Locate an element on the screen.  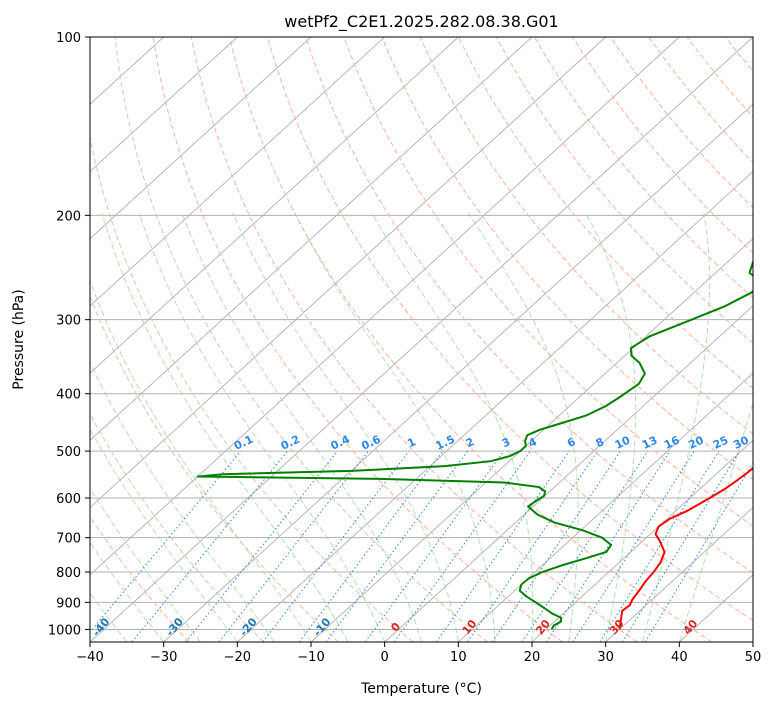
x-tick-label: −30 is located at coordinates (163, 657).